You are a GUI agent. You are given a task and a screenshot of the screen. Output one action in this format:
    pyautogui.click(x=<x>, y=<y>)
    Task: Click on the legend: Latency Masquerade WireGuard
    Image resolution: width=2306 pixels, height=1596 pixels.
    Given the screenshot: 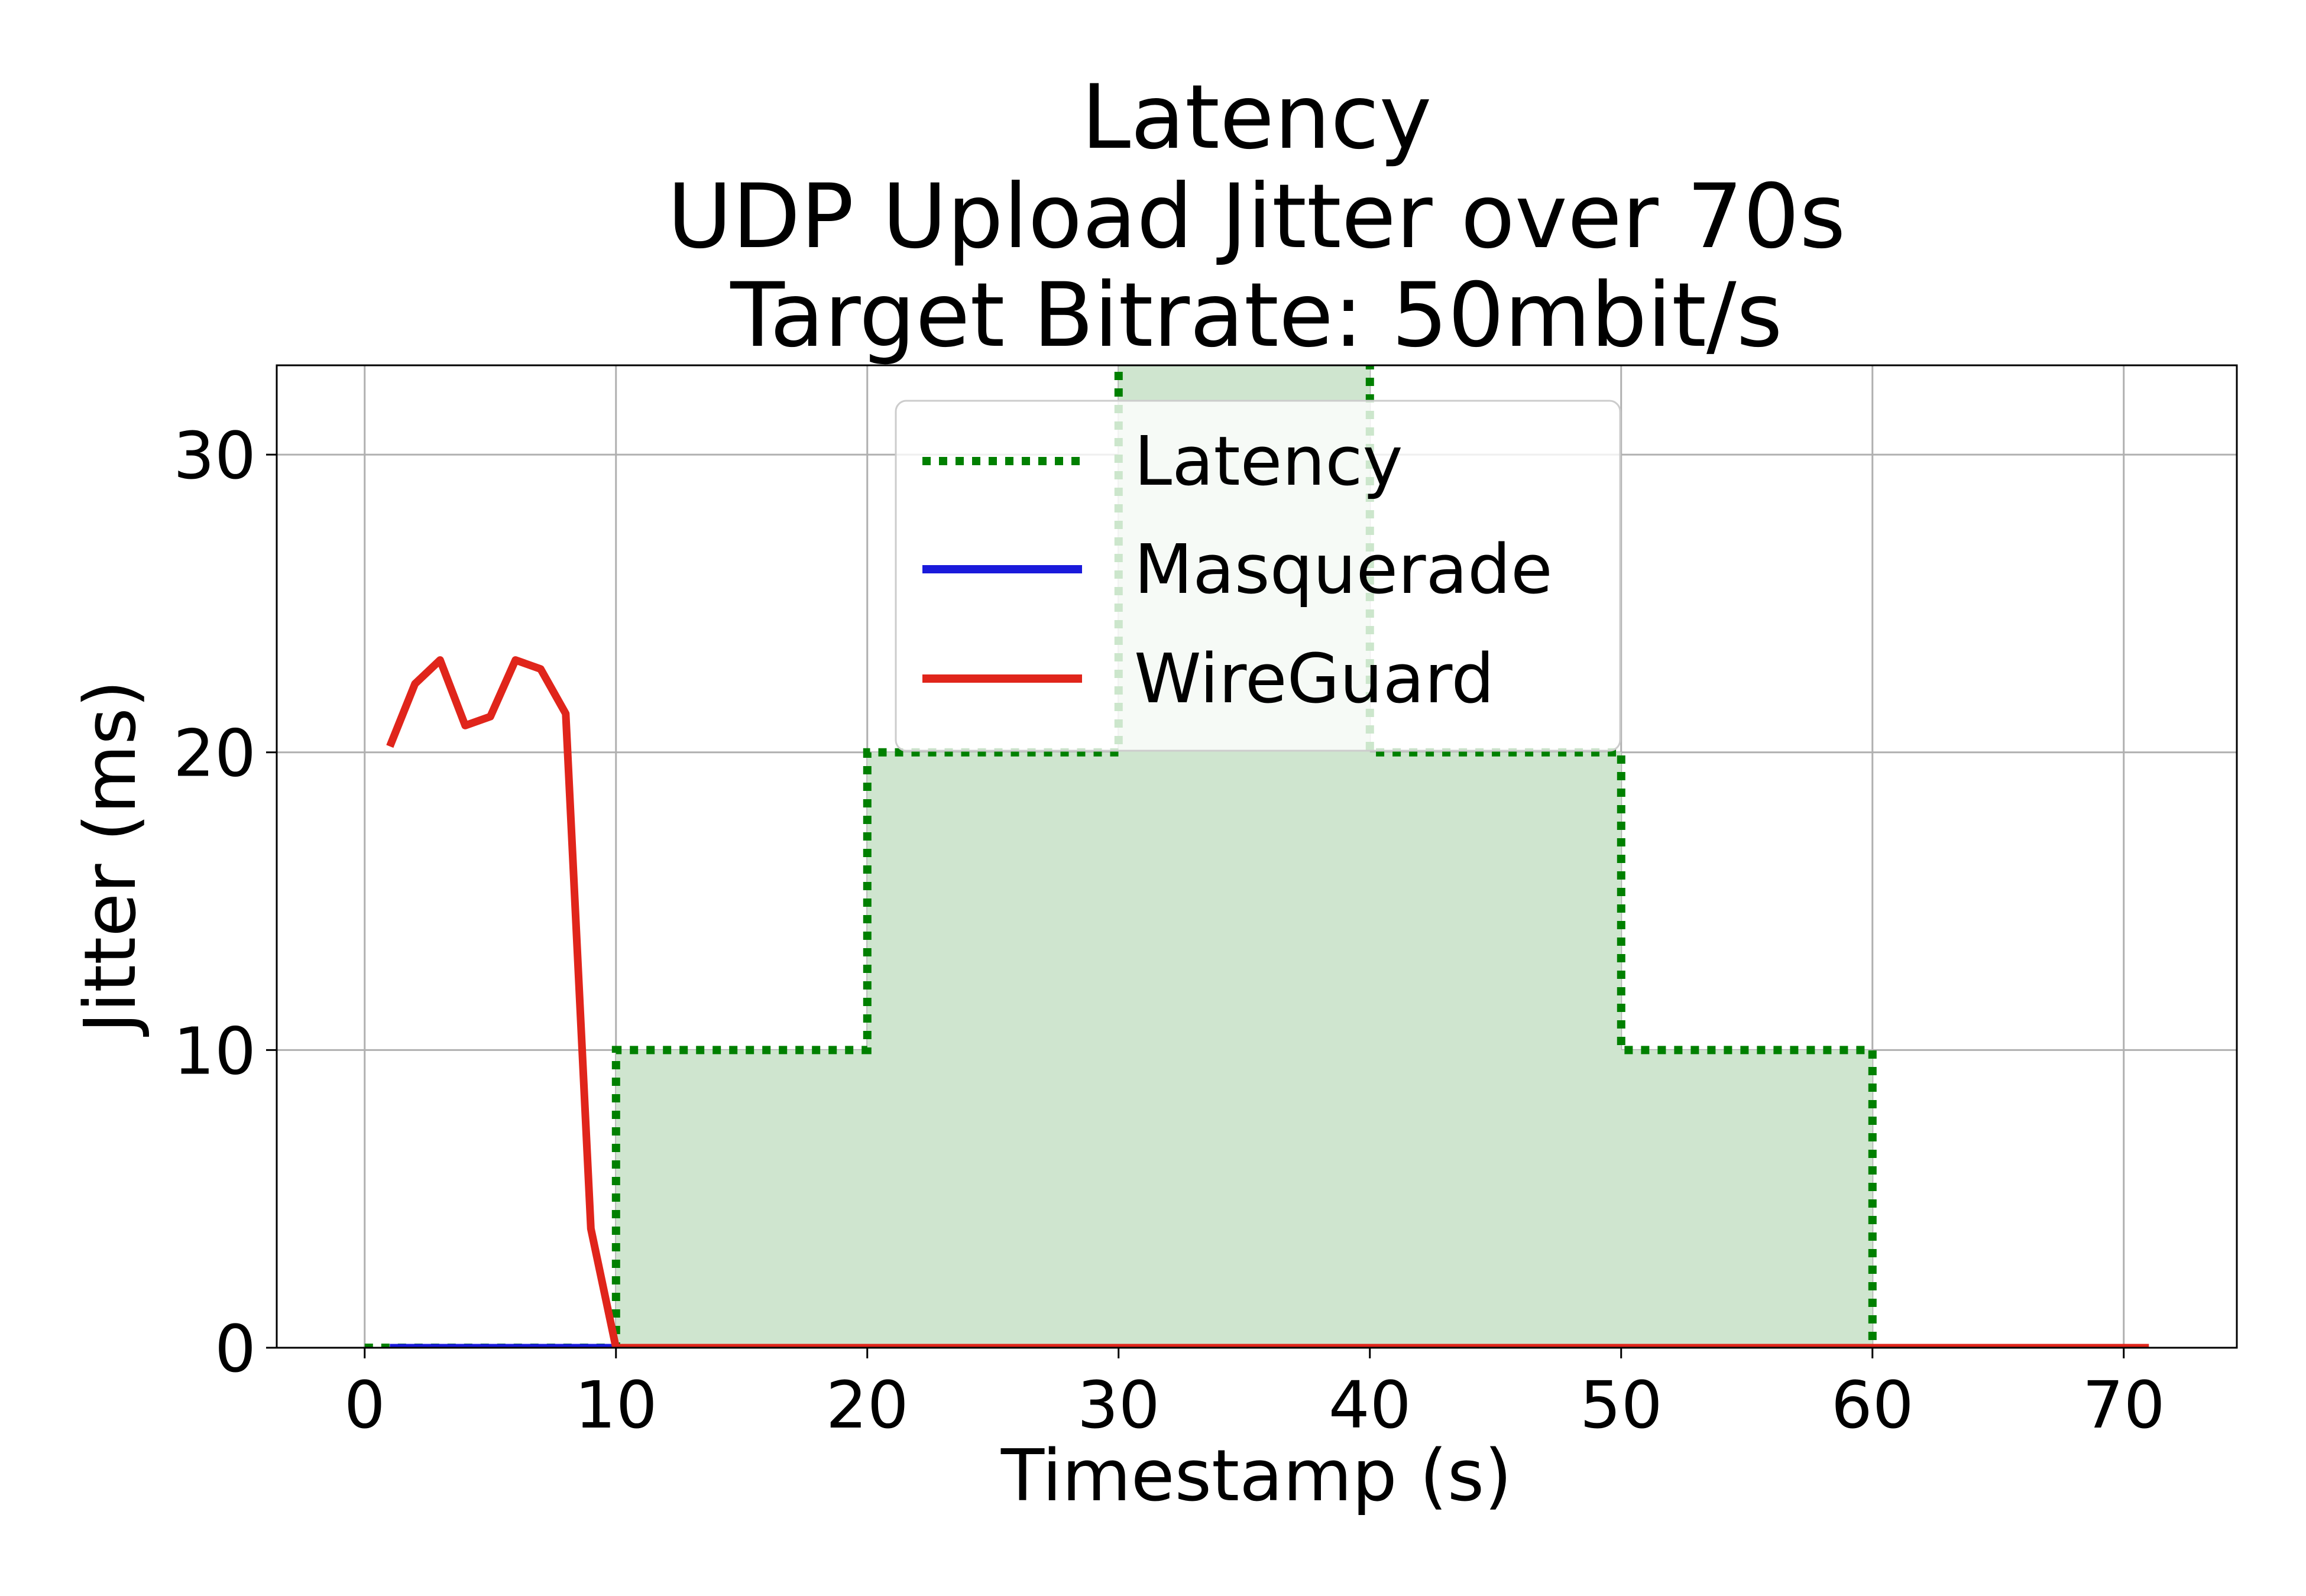 What is the action you would take?
    pyautogui.click(x=1258, y=576)
    